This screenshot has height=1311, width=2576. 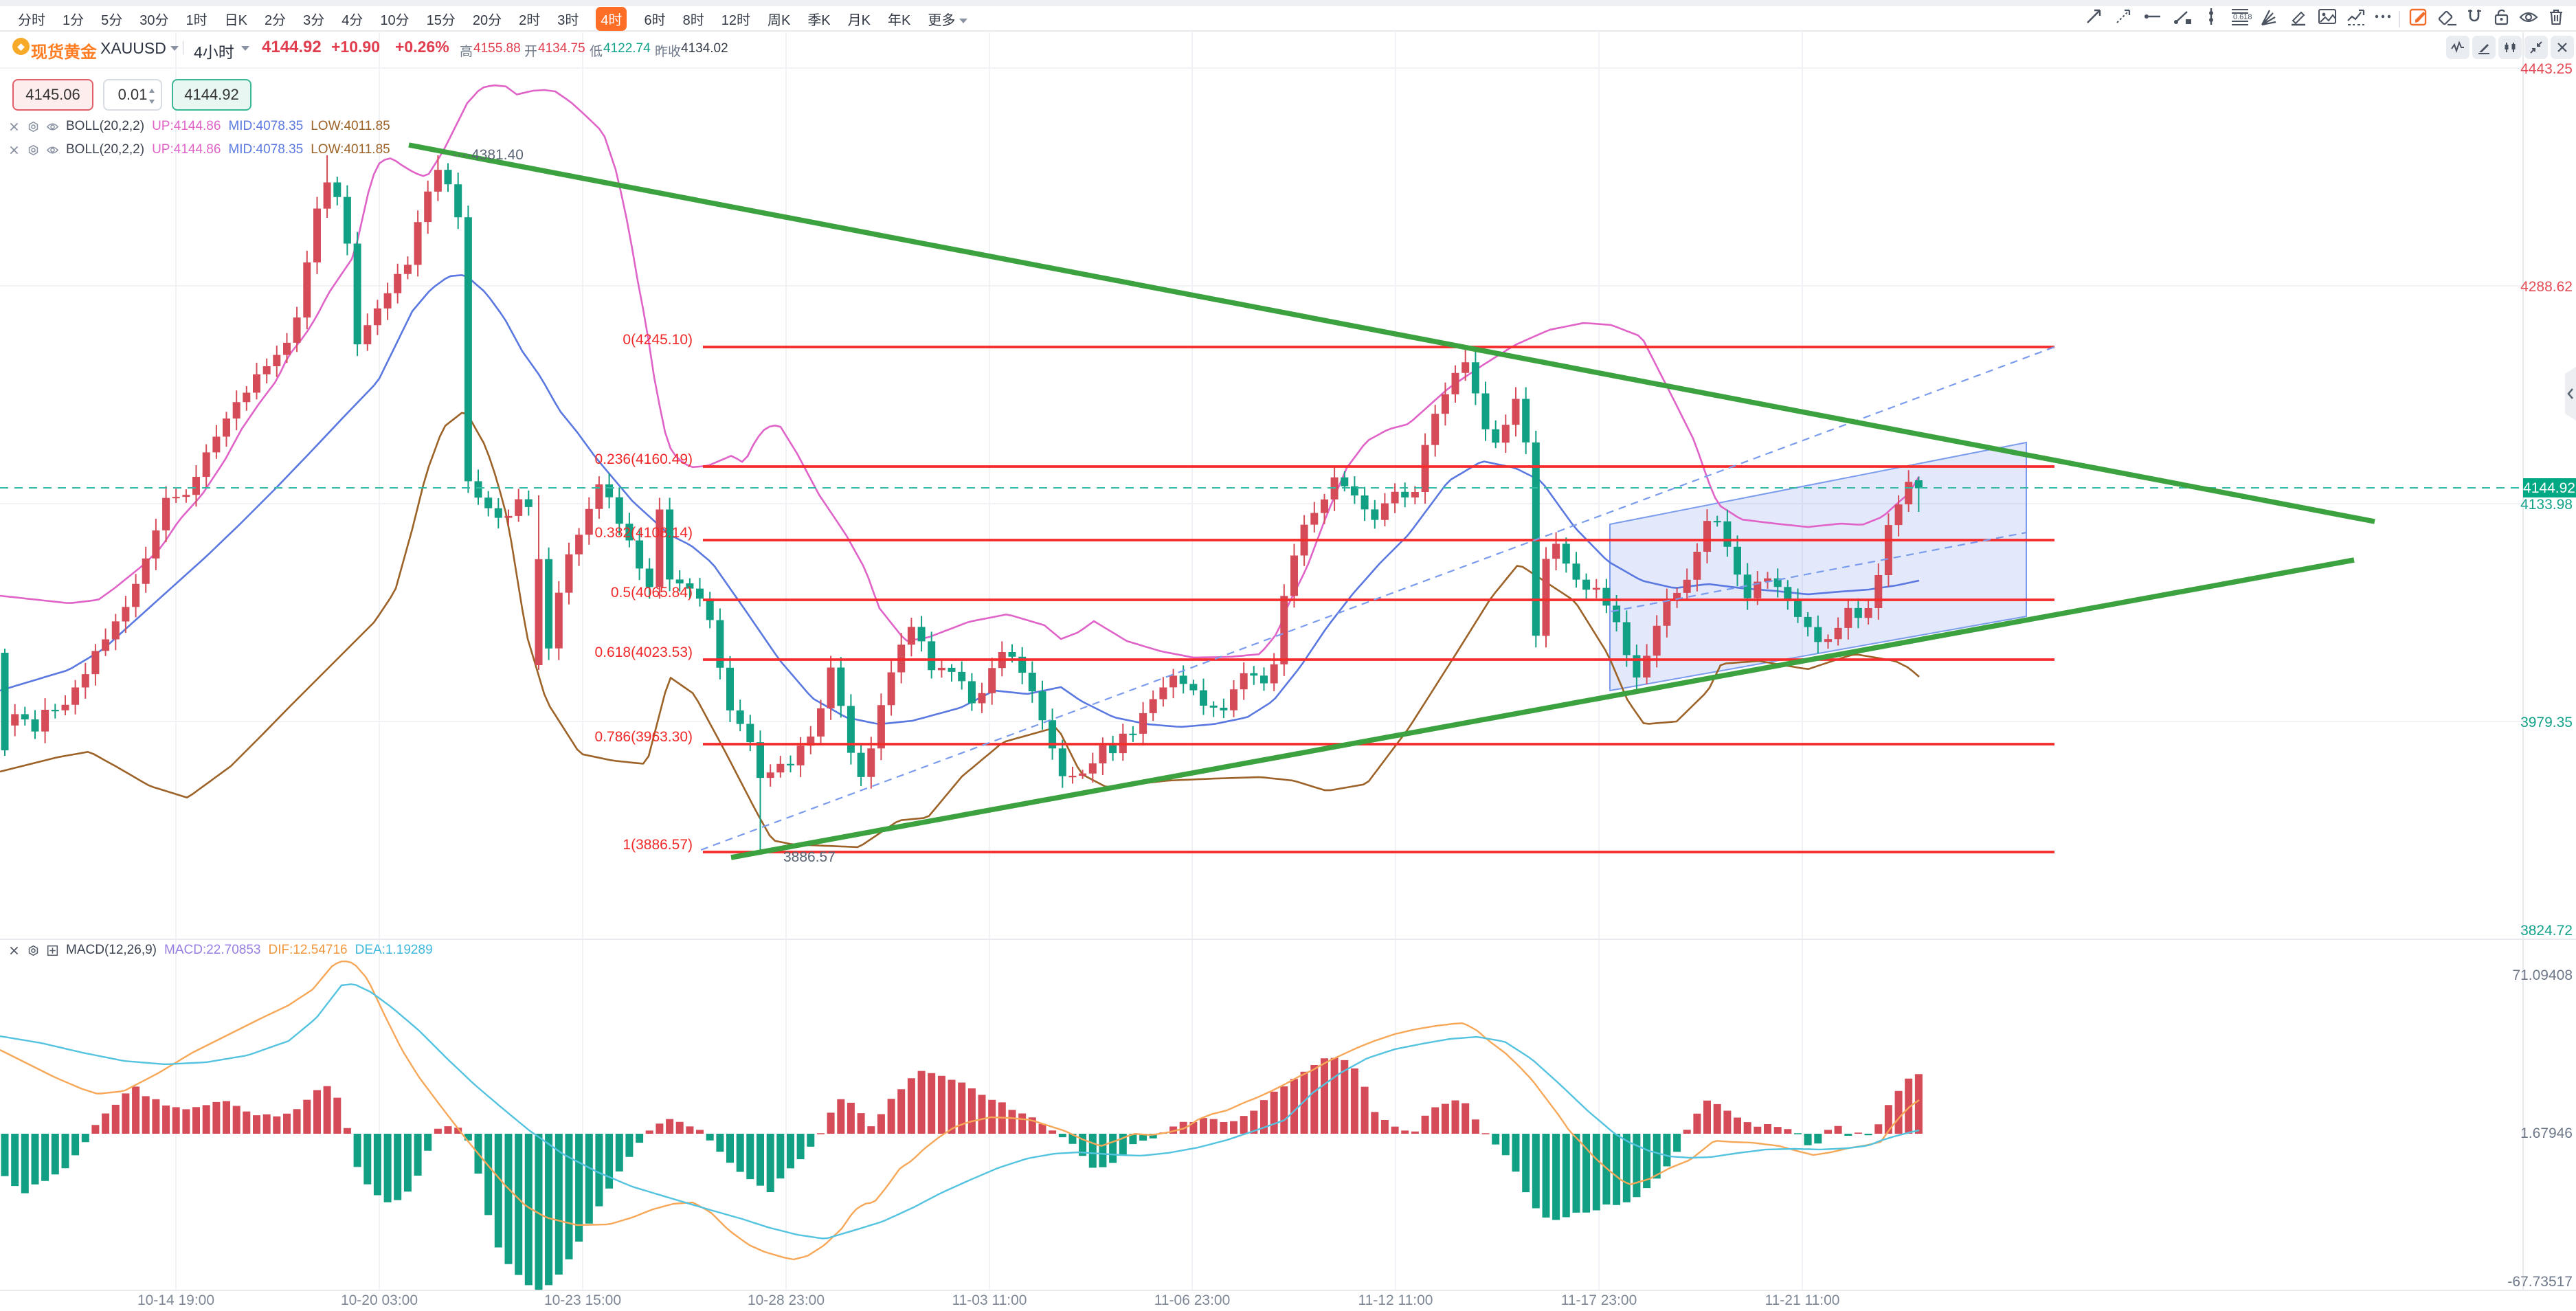 I want to click on svg-text: 0.5(4065.84), so click(x=652, y=593).